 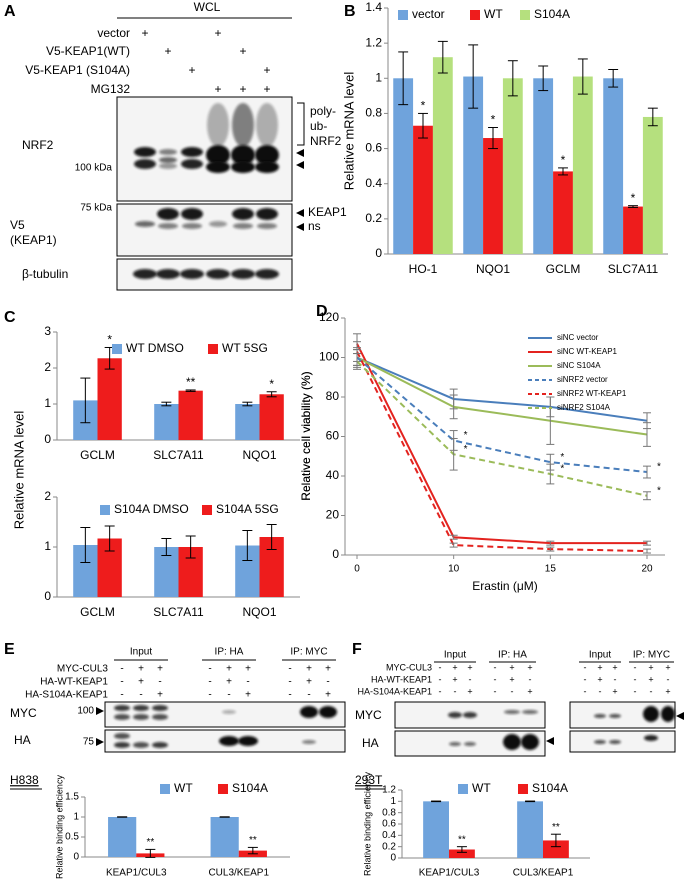 I want to click on y-tick-label: 0.2, so click(x=373, y=218).